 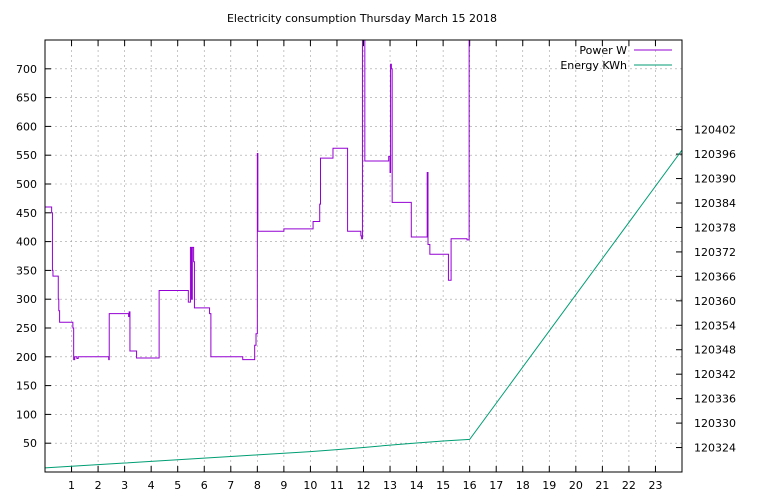 I want to click on x-tick-label: 11, so click(x=337, y=485).